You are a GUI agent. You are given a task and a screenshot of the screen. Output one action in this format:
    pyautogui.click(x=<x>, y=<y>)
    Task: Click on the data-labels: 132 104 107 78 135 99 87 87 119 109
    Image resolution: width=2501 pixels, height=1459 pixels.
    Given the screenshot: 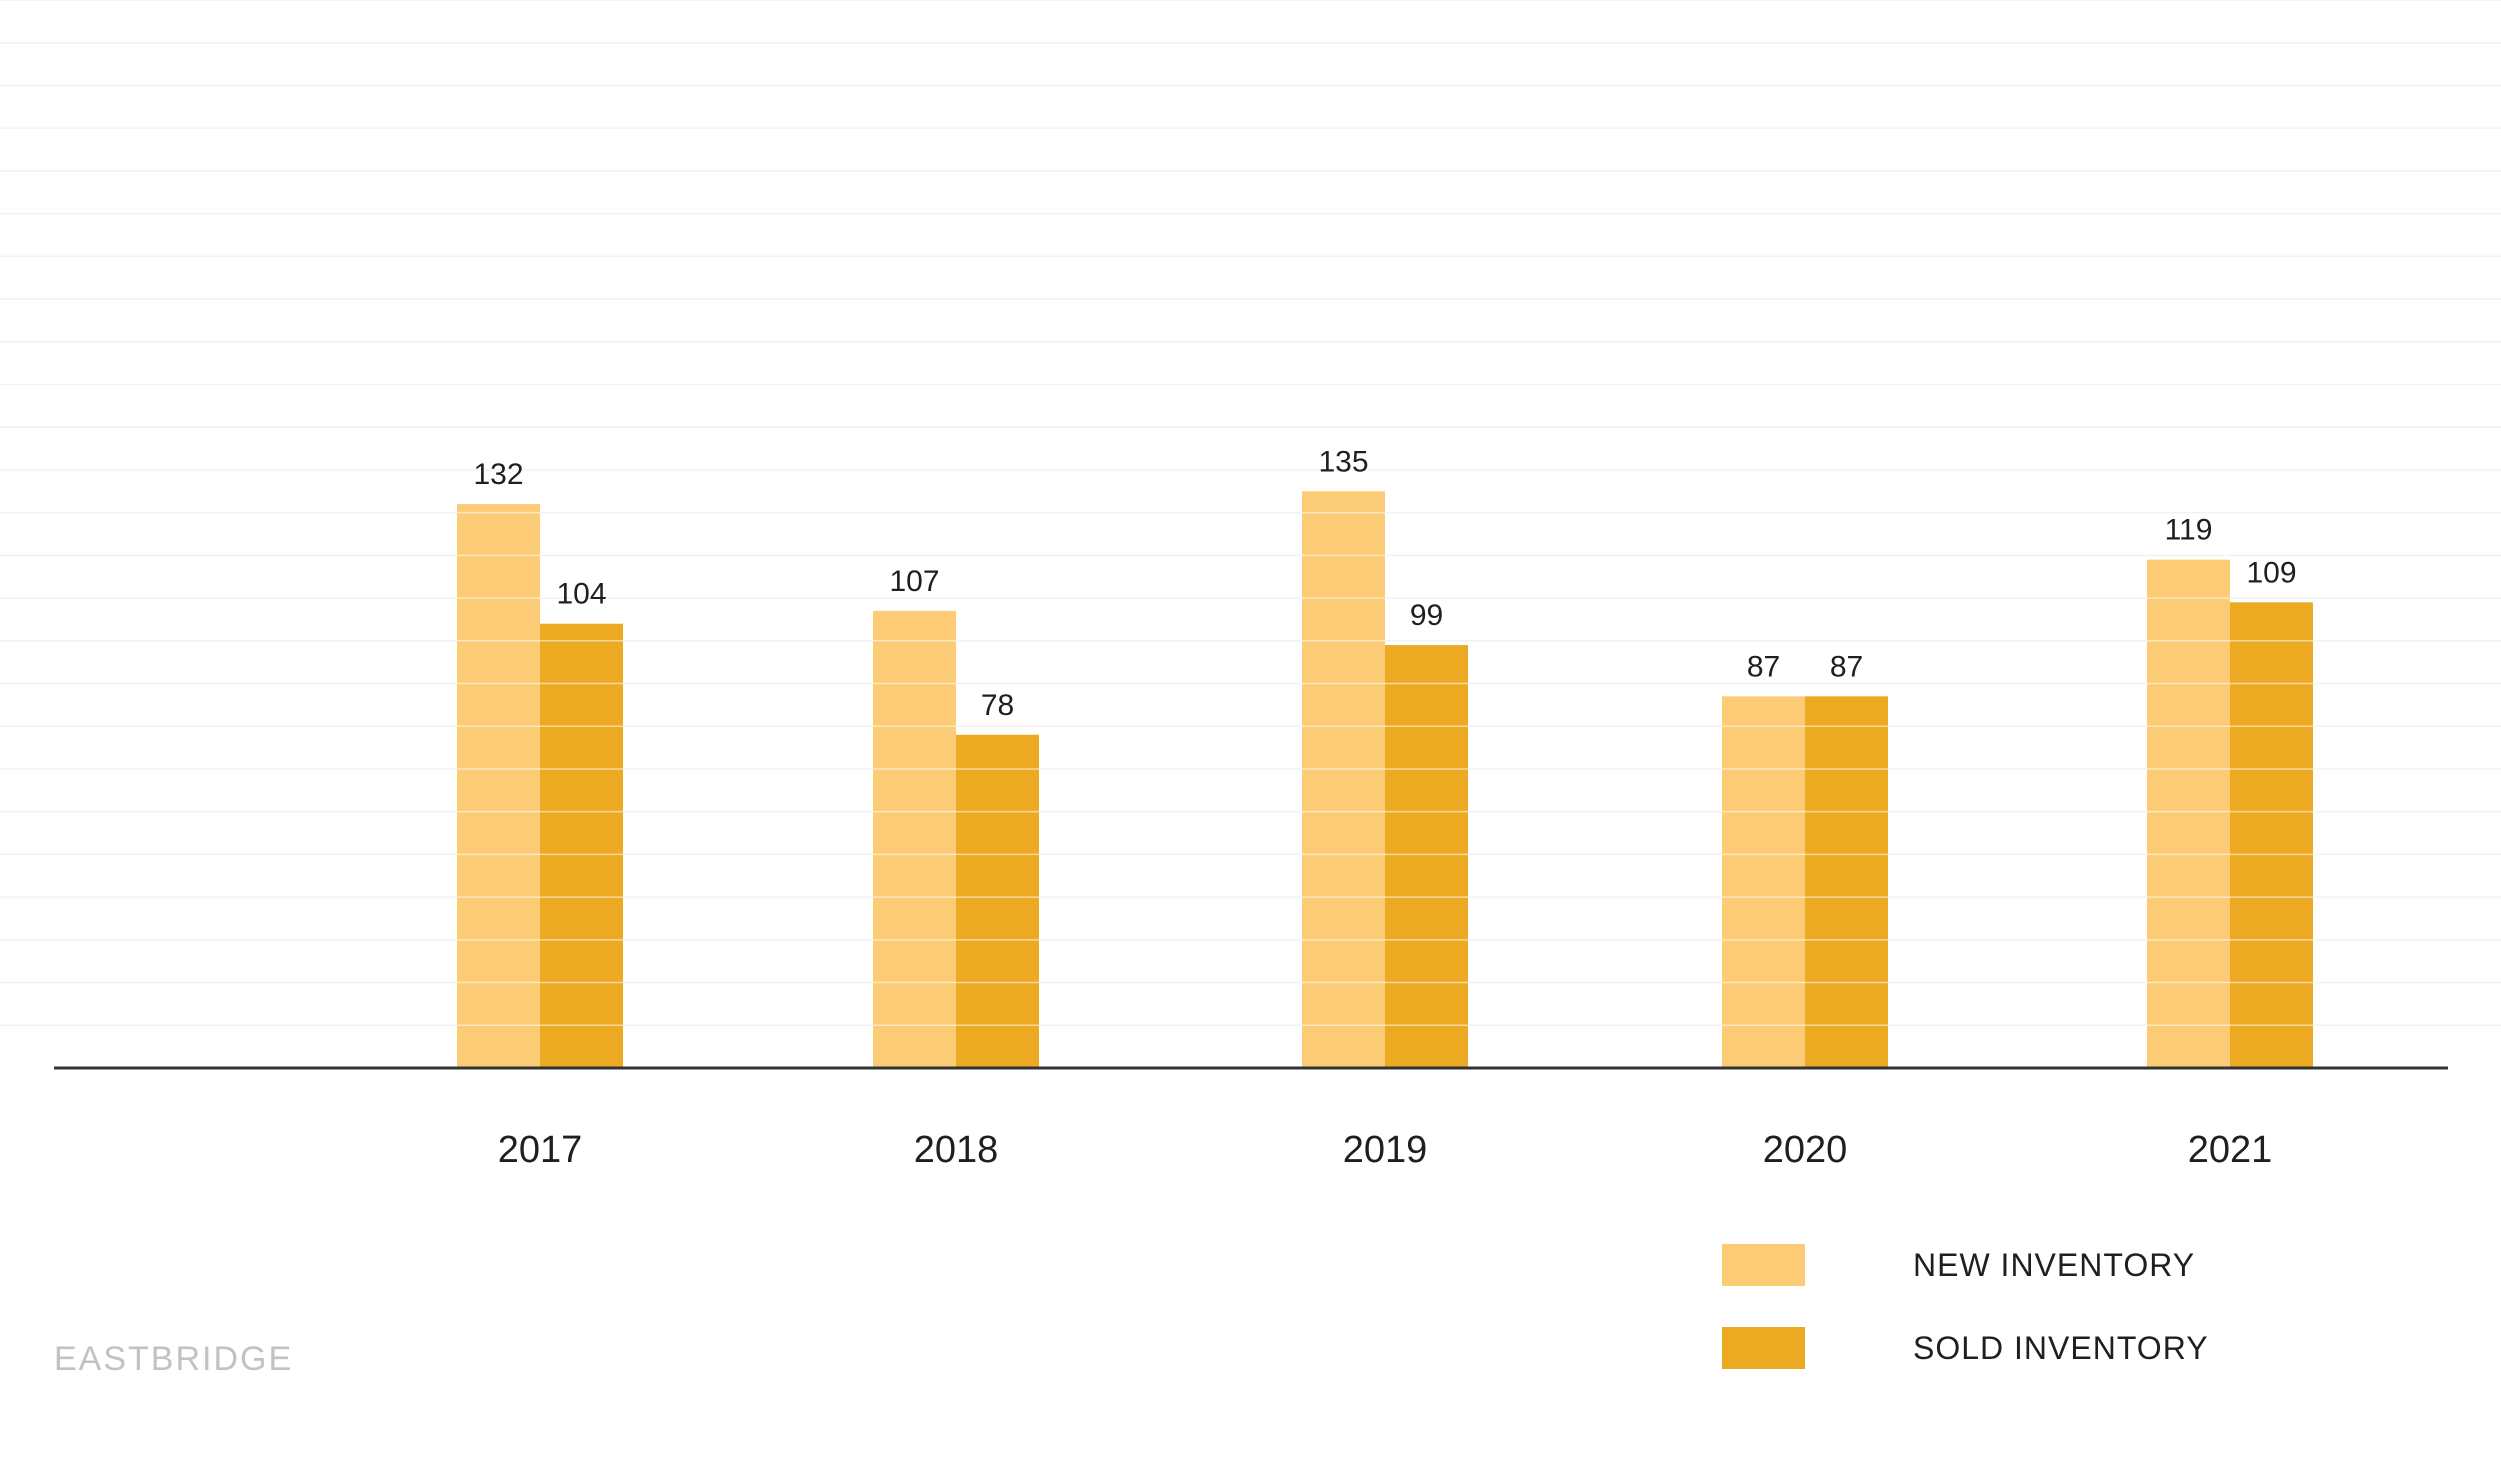 What is the action you would take?
    pyautogui.click(x=1384, y=583)
    